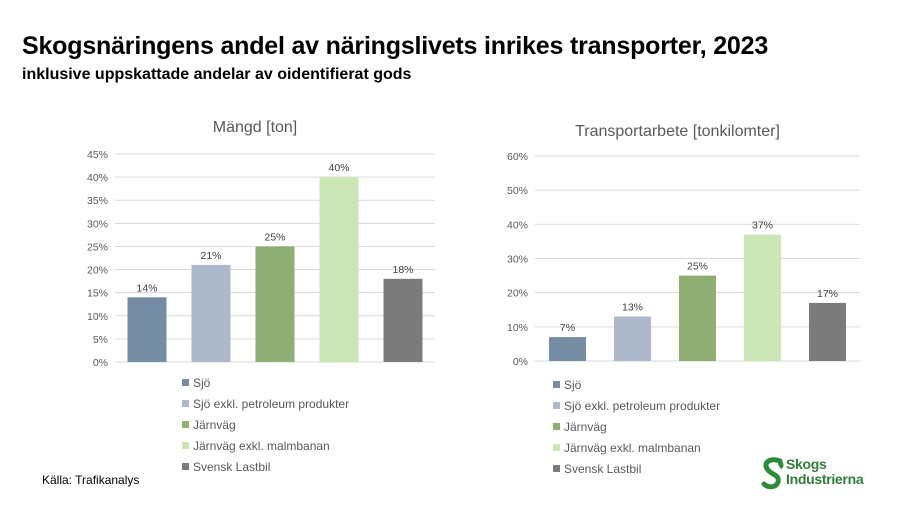 The image size is (901, 507). I want to click on chart-title: Mängd [ton], so click(255, 127).